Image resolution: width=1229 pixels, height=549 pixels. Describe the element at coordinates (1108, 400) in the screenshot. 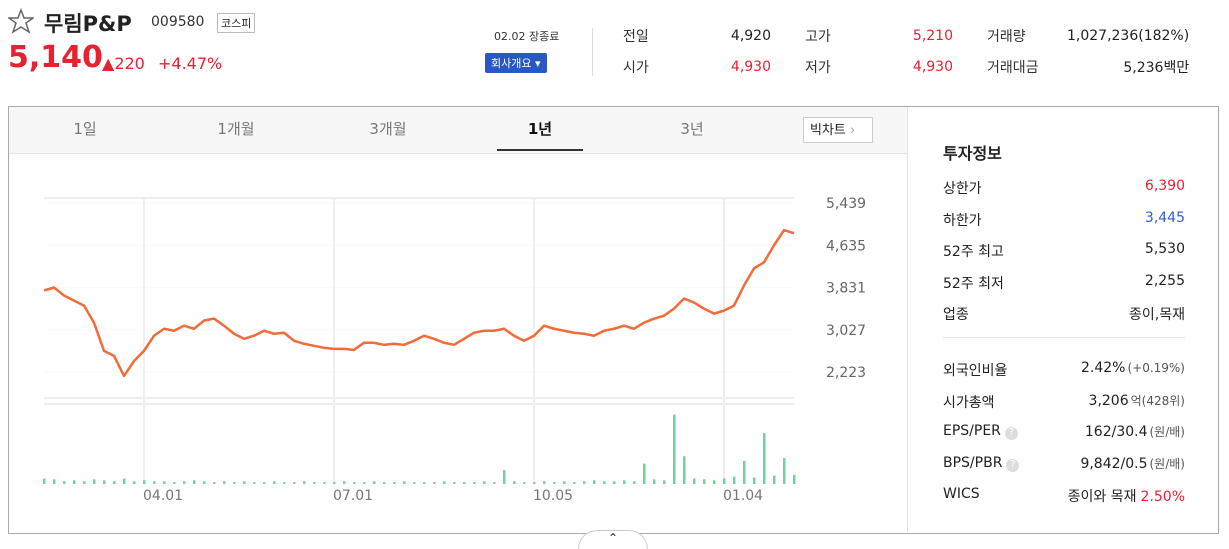

I see `info-value: 3,206` at that location.